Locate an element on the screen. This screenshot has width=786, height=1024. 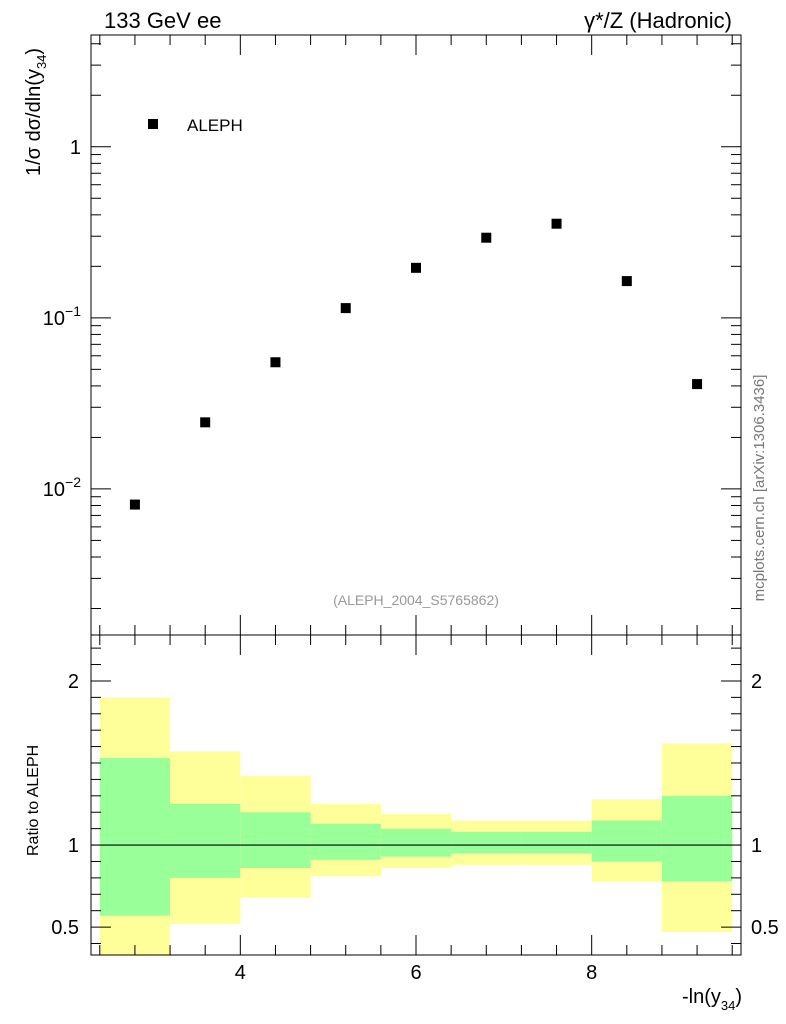
main-y-axis-title-suffix: ) is located at coordinates (34, 51).